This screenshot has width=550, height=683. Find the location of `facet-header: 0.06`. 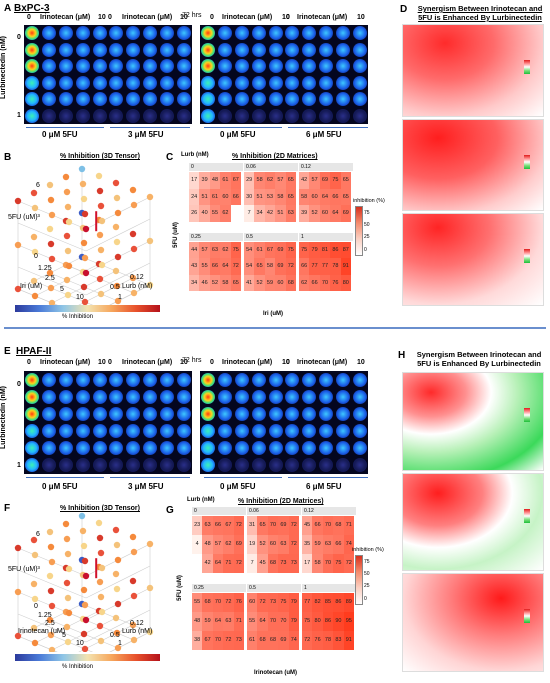

facet-header: 0.06 is located at coordinates (271, 167).